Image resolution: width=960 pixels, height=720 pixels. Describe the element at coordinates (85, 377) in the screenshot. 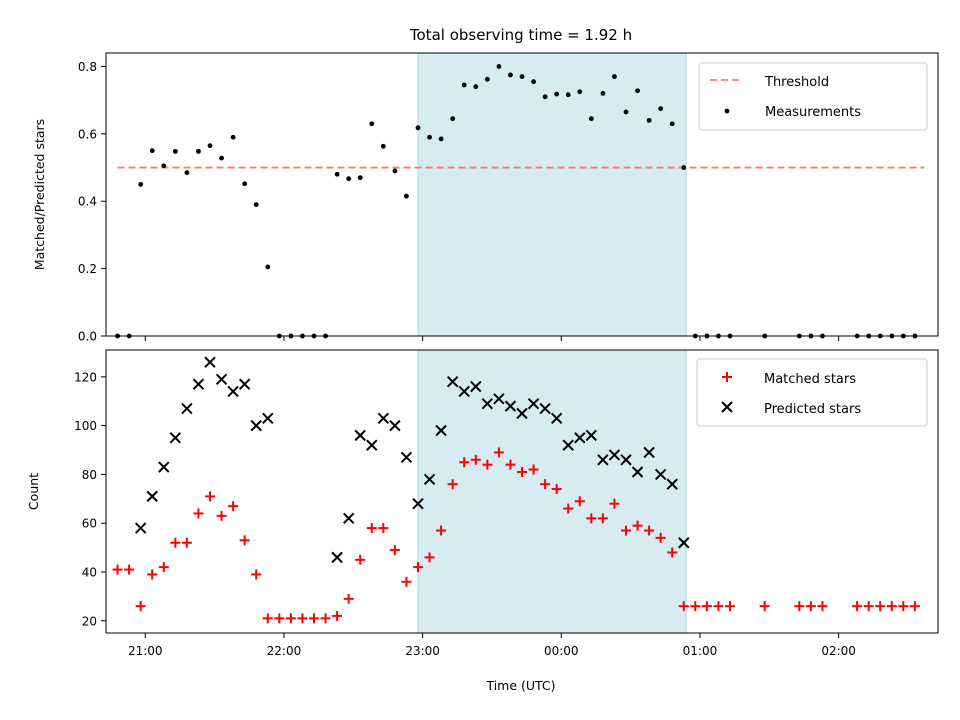

I see `y-tick-label: 120` at that location.